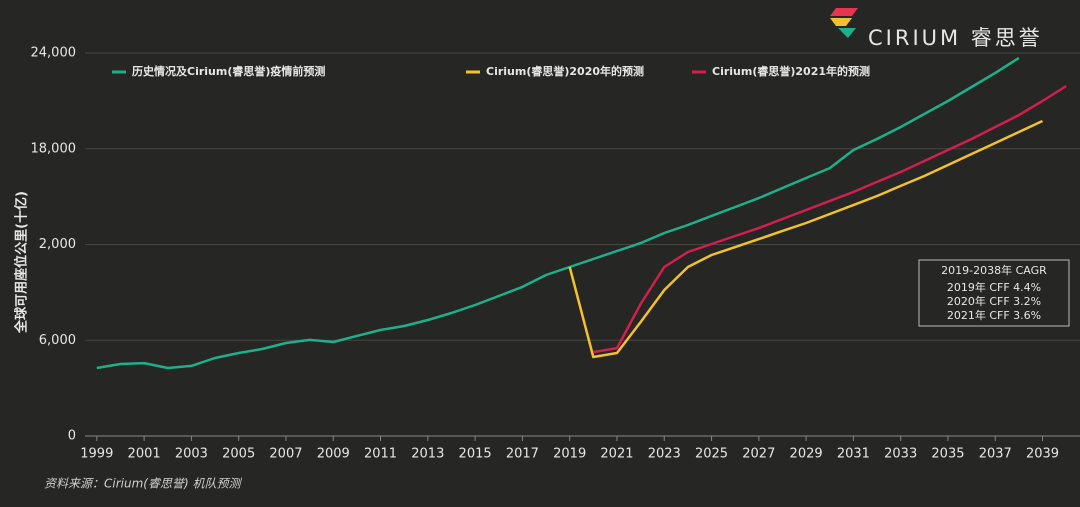 This screenshot has height=507, width=1080. Describe the element at coordinates (994, 315) in the screenshot. I see `cagr-line: 2021年 CFF 3.6%` at that location.